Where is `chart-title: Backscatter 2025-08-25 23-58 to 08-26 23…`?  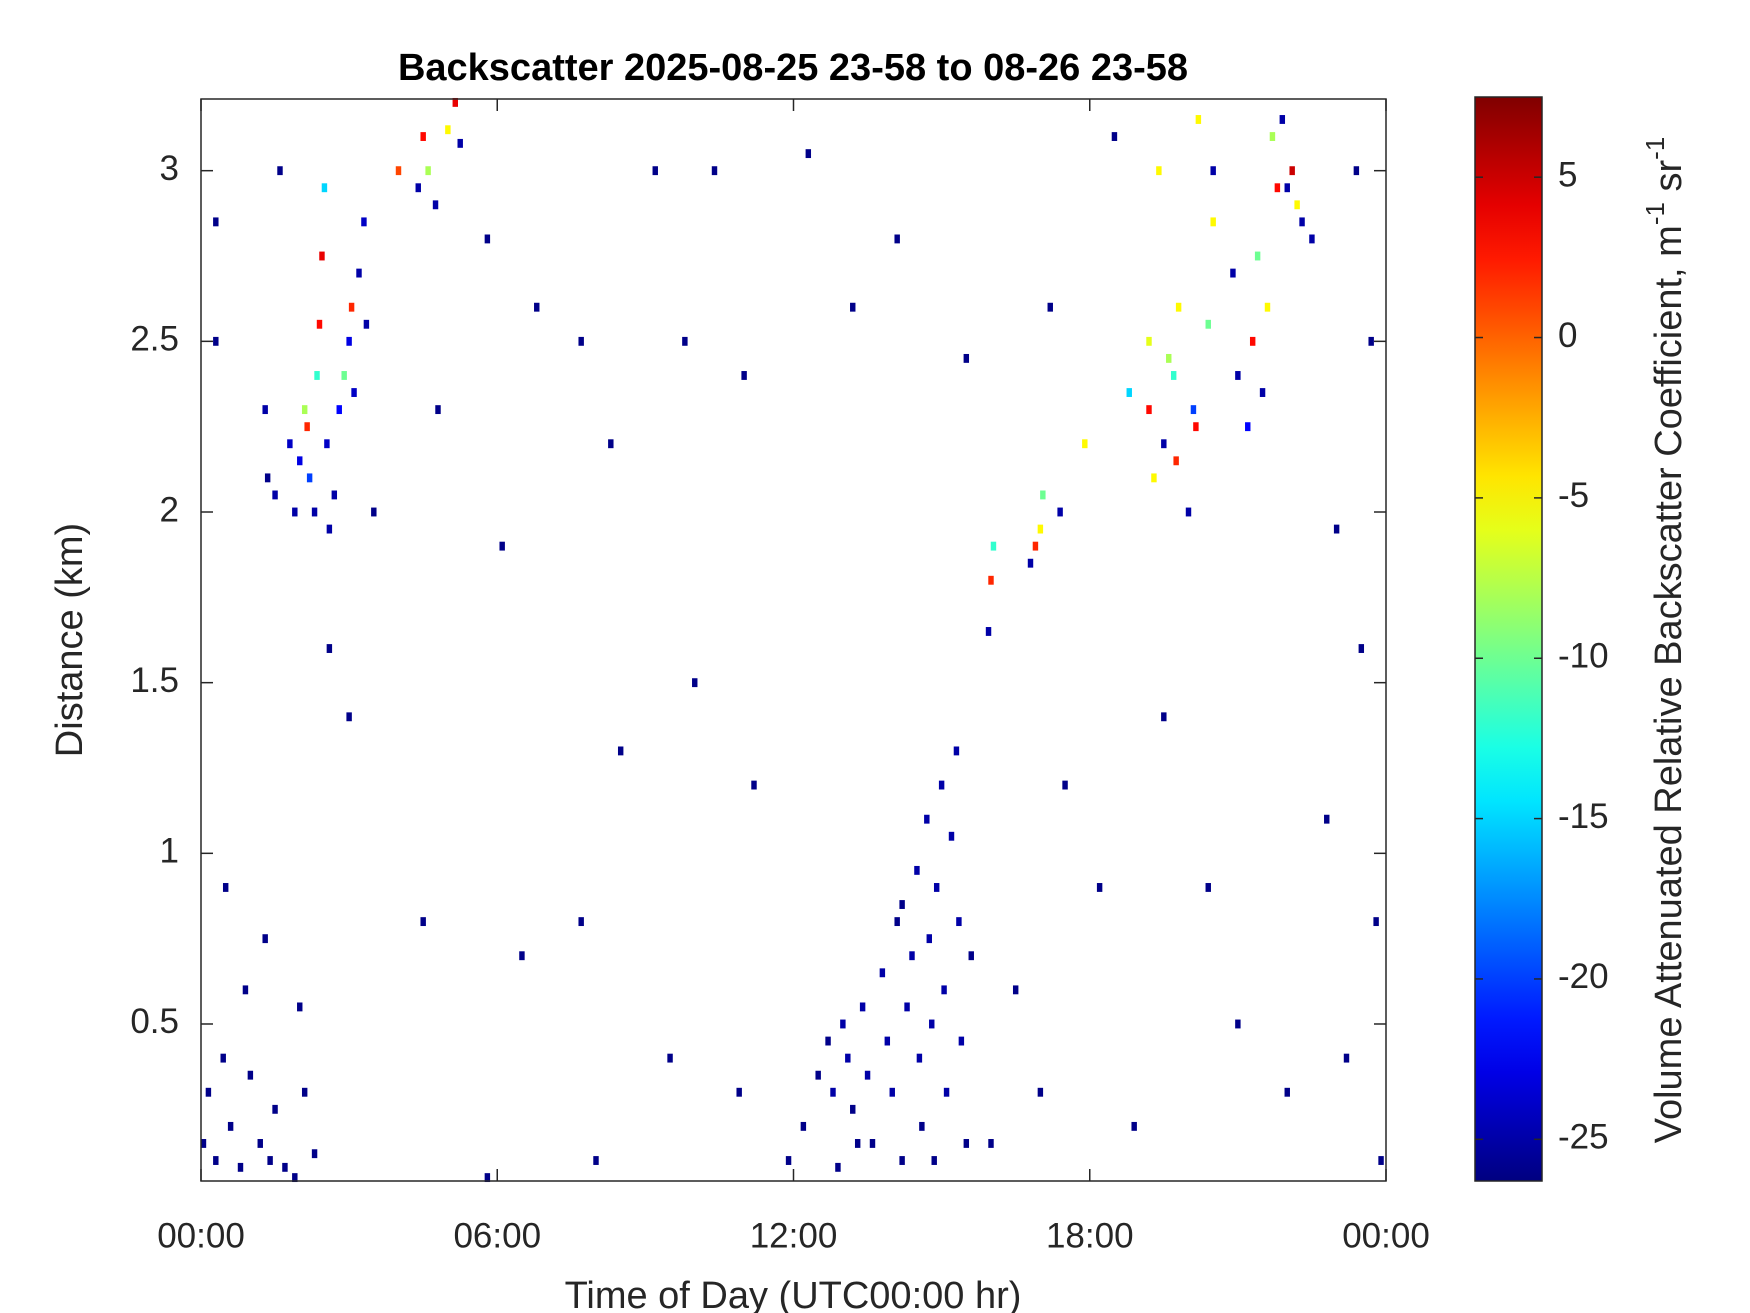 chart-title: Backscatter 2025-08-25 23-58 to 08-26 23… is located at coordinates (793, 68).